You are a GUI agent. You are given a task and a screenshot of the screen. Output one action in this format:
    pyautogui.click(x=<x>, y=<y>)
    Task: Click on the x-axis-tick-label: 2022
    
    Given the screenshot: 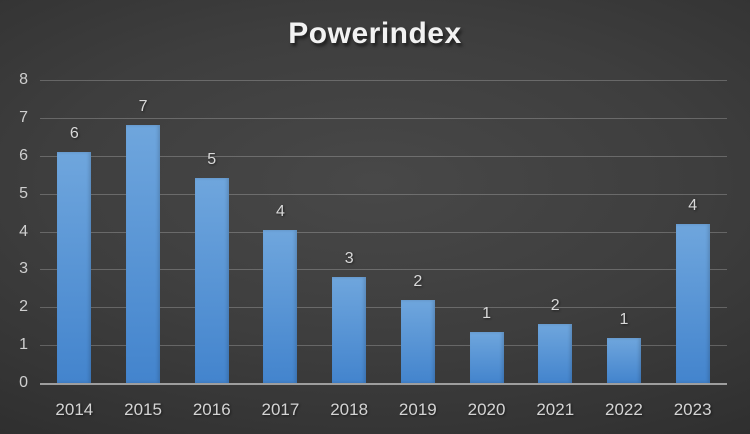 What is the action you would take?
    pyautogui.click(x=624, y=409)
    